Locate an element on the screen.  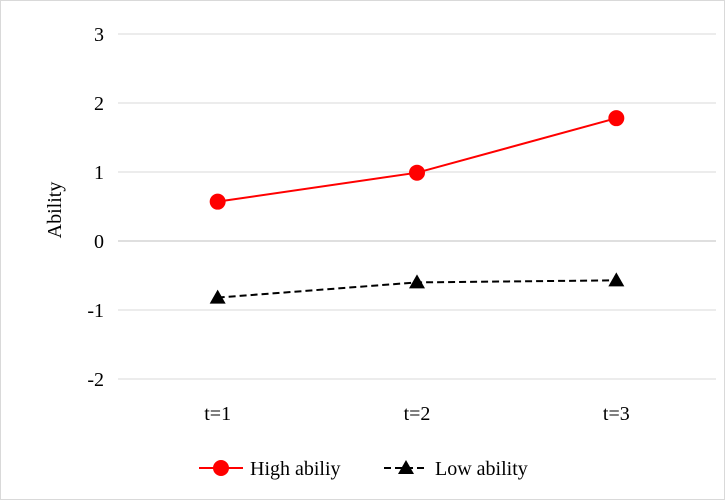
legend-label: High abiliy is located at coordinates (295, 469).